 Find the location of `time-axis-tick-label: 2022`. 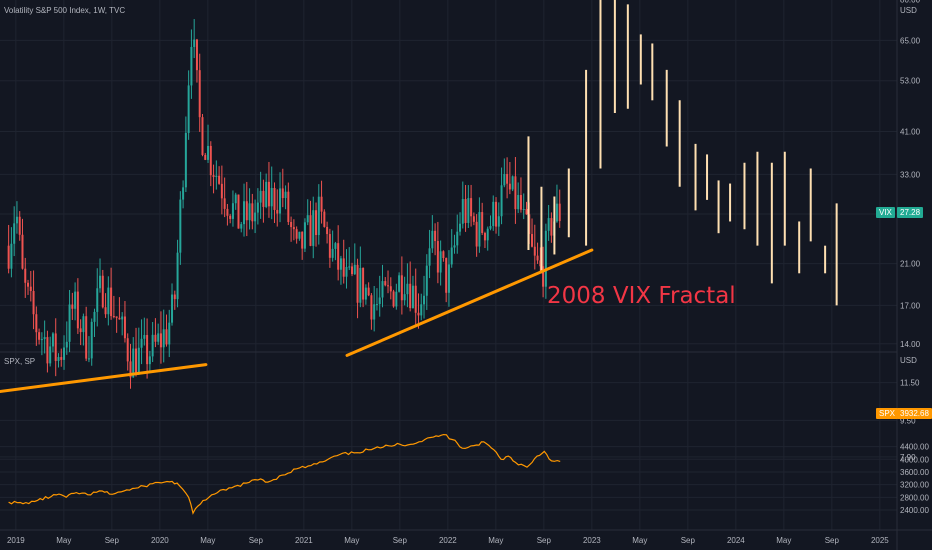

time-axis-tick-label: 2022 is located at coordinates (448, 540).